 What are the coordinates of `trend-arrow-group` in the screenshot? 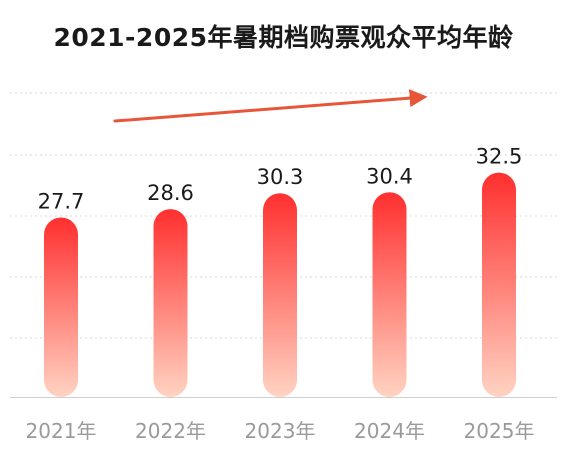 It's located at (270, 106).